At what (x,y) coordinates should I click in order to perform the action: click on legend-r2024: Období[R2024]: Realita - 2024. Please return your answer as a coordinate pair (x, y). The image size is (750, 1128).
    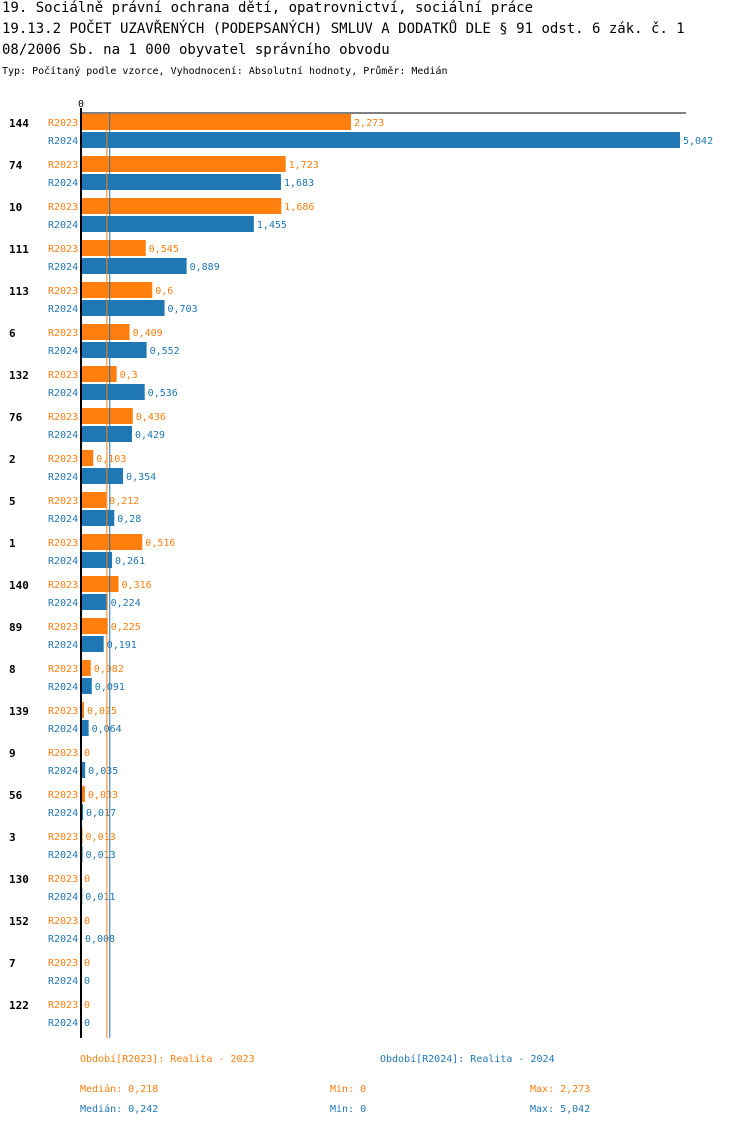
    Looking at the image, I should click on (467, 1059).